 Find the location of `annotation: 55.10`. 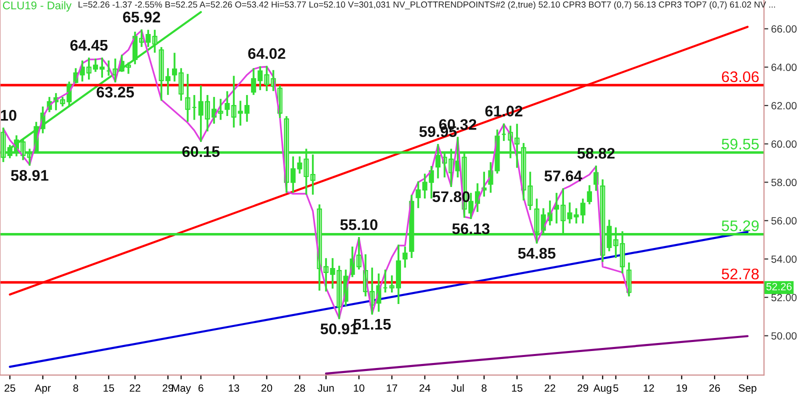

annotation: 55.10 is located at coordinates (359, 224).